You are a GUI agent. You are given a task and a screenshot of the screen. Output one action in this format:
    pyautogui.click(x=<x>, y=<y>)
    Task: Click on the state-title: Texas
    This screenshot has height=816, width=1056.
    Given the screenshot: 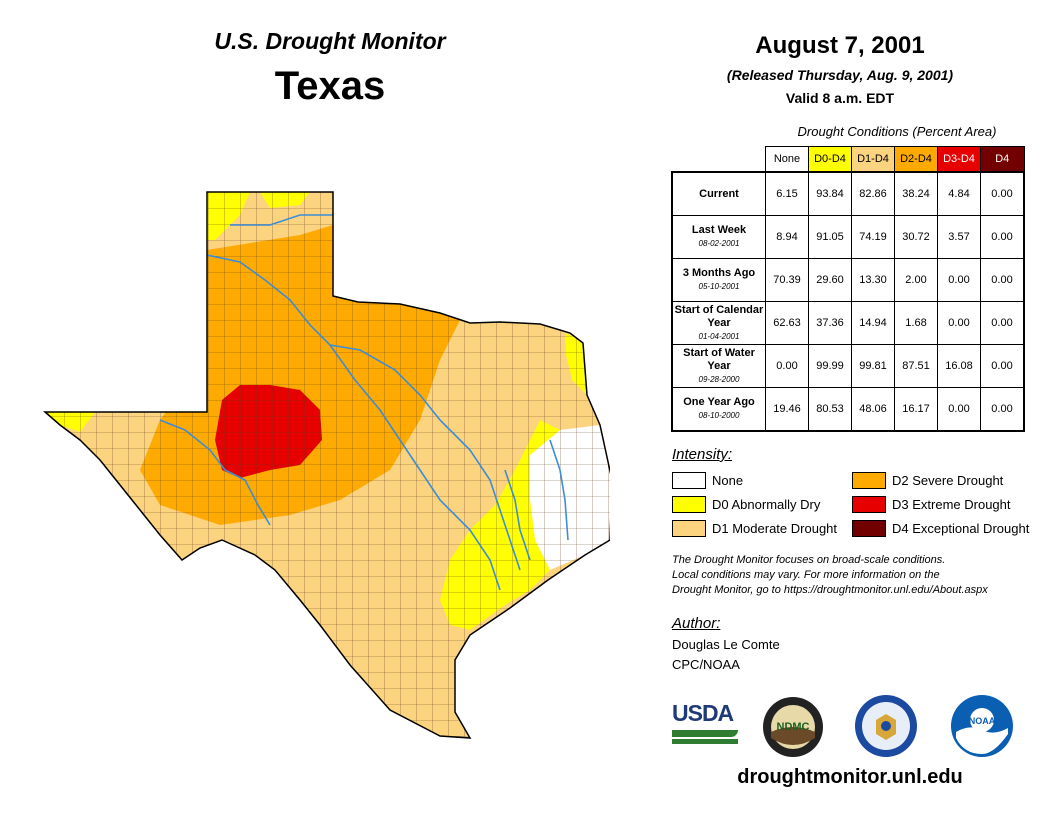 What is the action you would take?
    pyautogui.click(x=330, y=86)
    